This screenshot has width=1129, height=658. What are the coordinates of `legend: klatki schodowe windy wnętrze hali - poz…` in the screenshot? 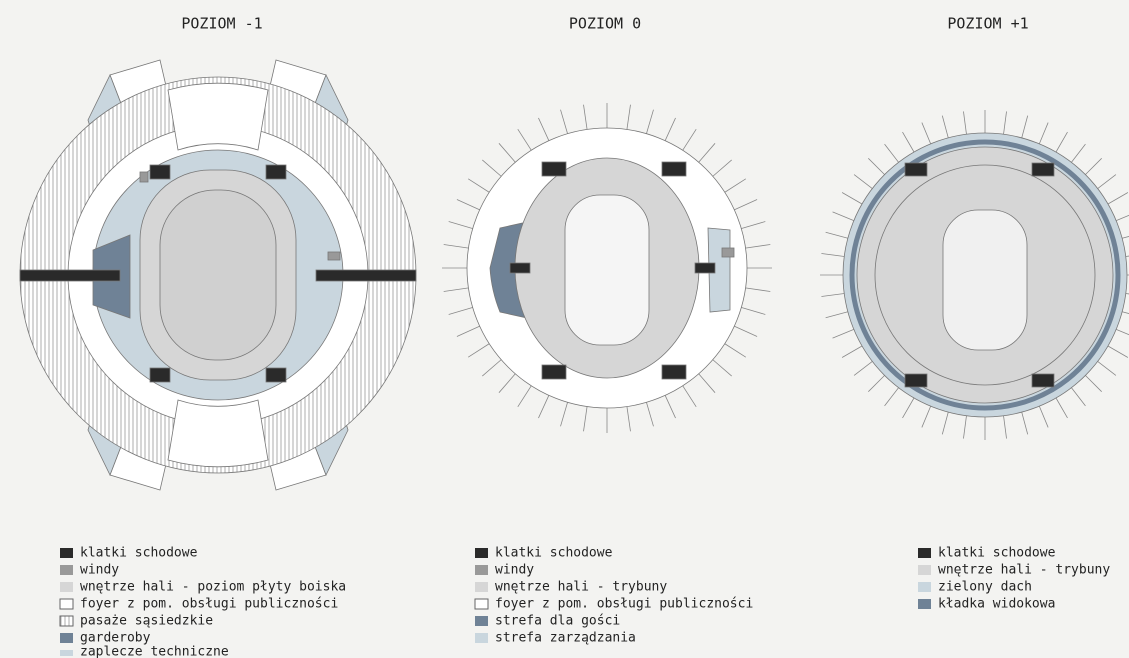 It's located at (202, 602).